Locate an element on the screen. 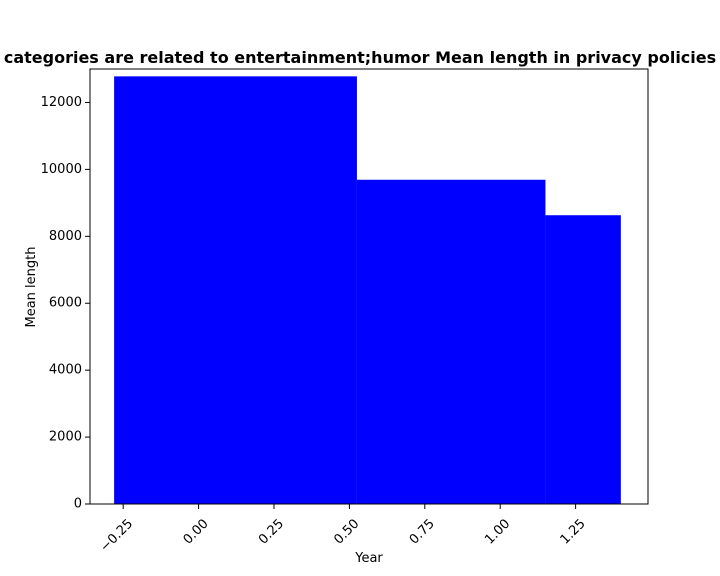 The width and height of the screenshot is (720, 576). y-axis-ticks: 0 2000 4000 6000 8000 10000 12000 is located at coordinates (65, 303).